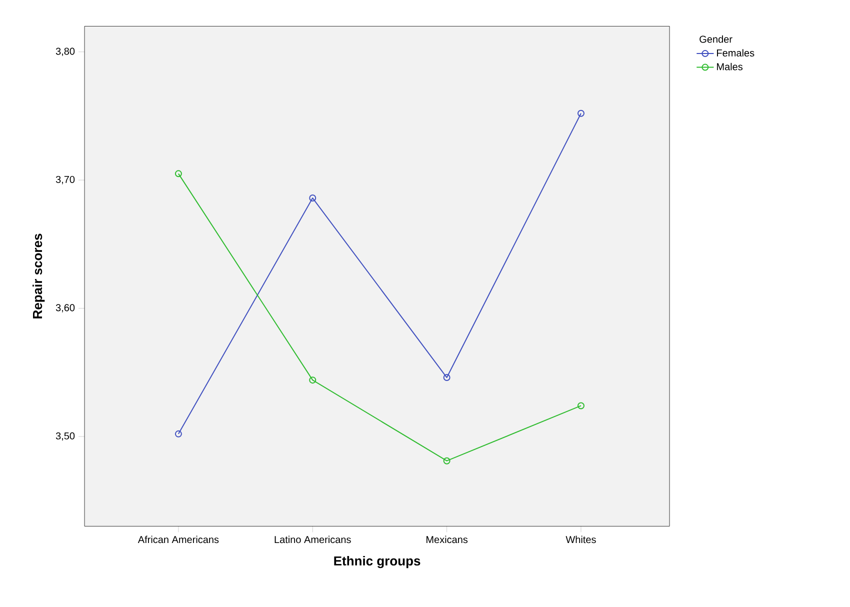 This screenshot has width=850, height=607. I want to click on x-tick-label: Whites, so click(581, 540).